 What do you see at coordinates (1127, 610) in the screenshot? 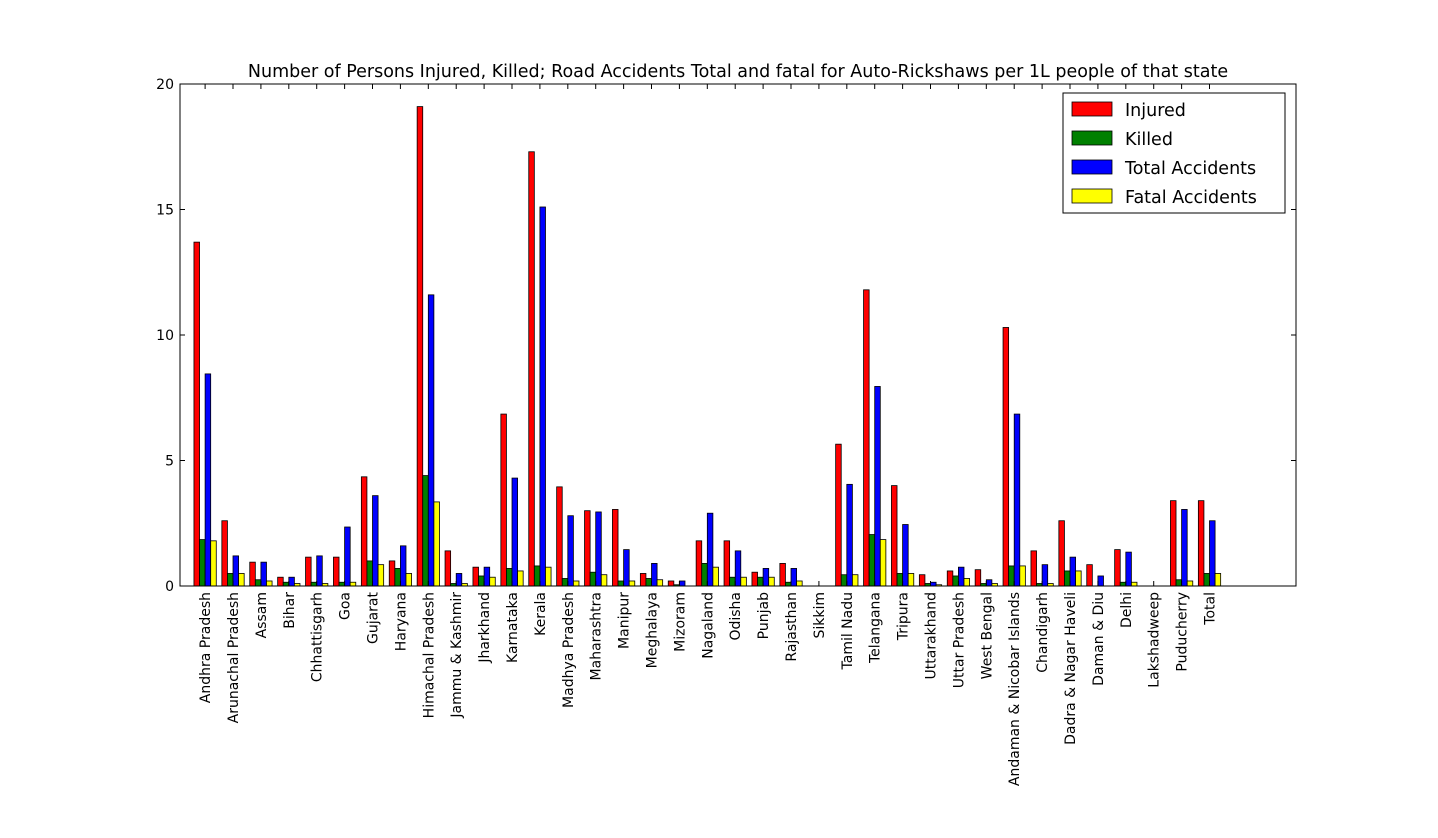
I see `x-tick-label: Delhi` at bounding box center [1127, 610].